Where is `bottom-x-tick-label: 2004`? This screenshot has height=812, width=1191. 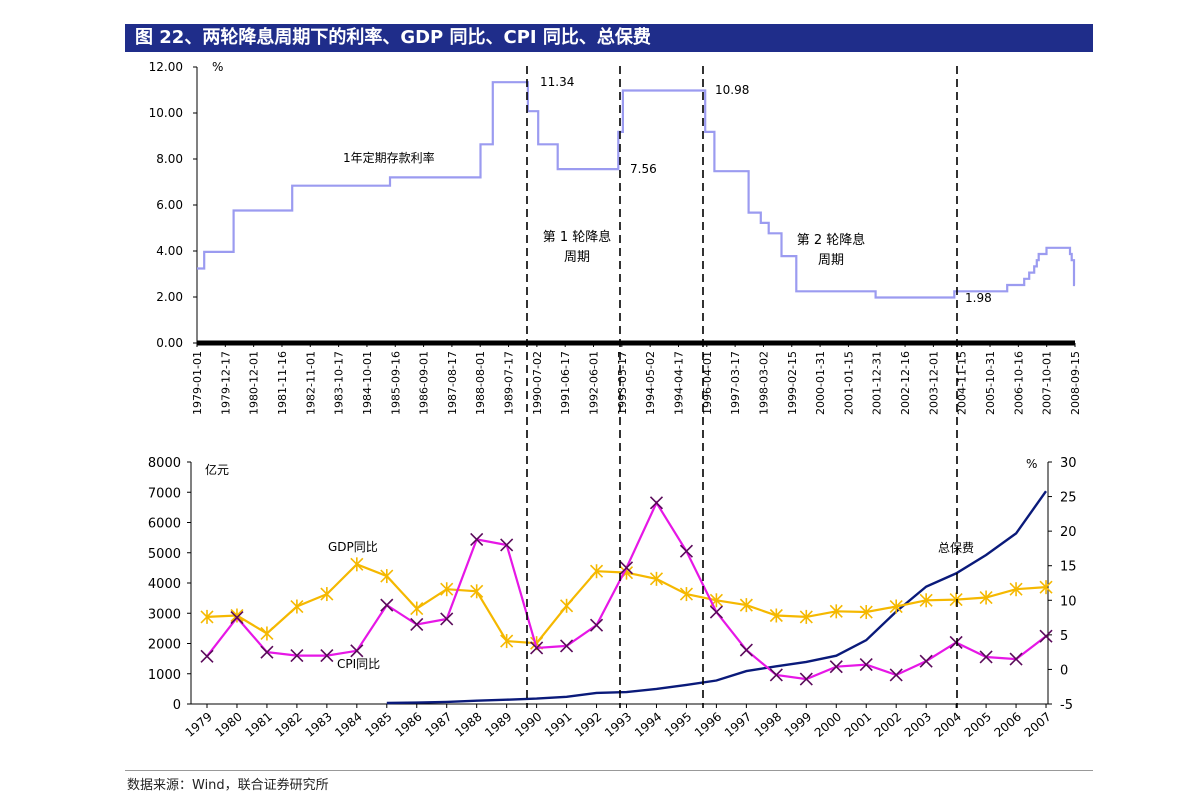
bottom-x-tick-label: 2004 is located at coordinates (948, 725).